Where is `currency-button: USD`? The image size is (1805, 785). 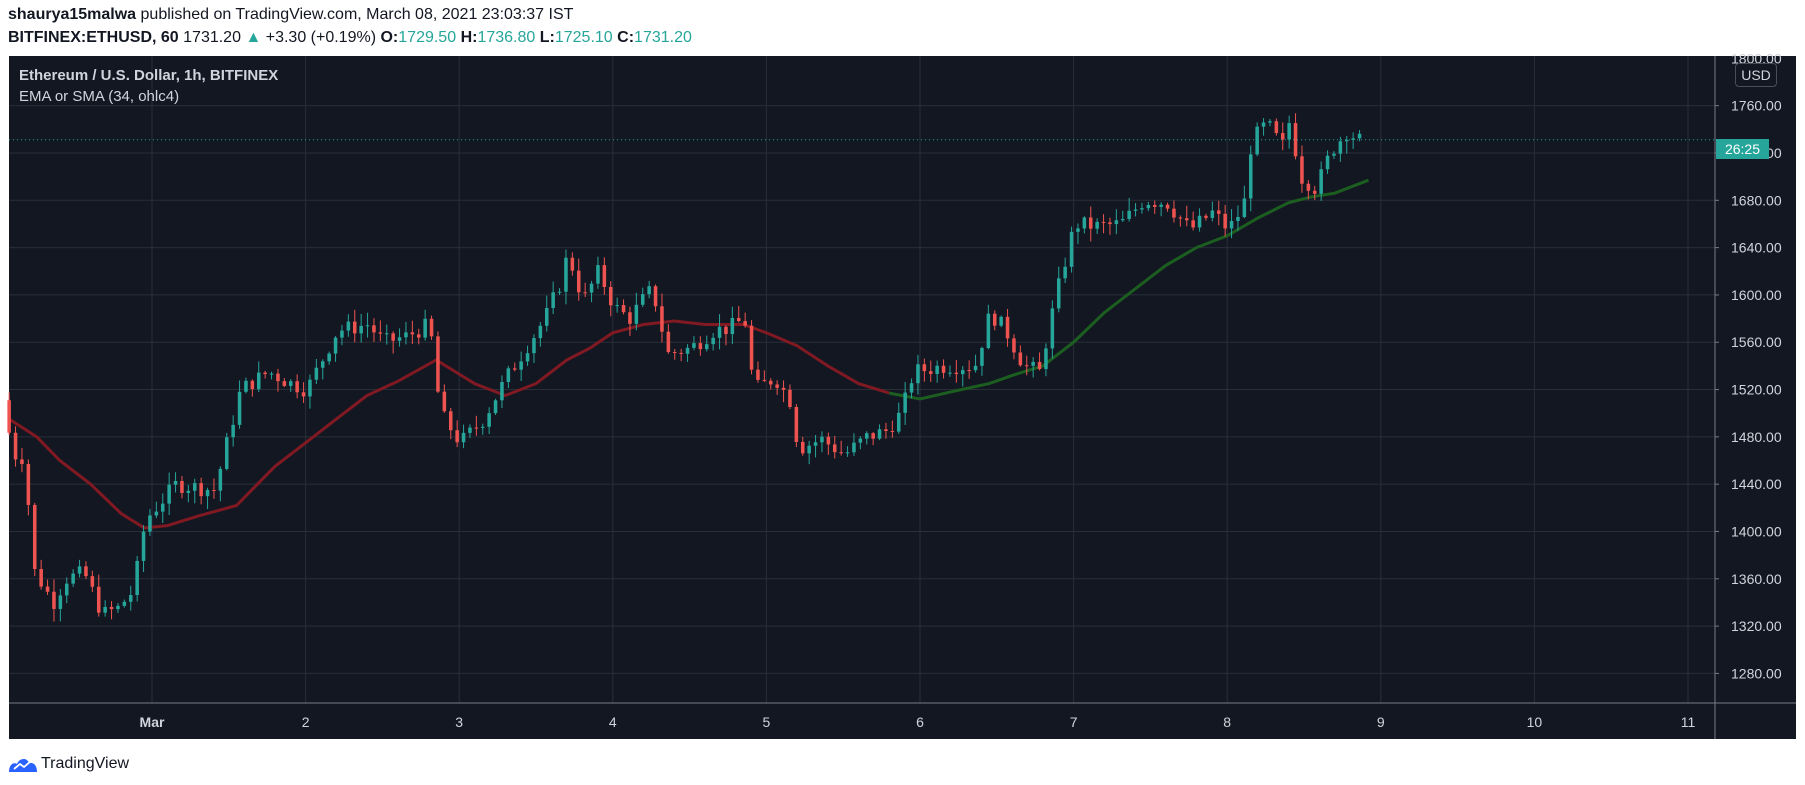 currency-button: USD is located at coordinates (1756, 75).